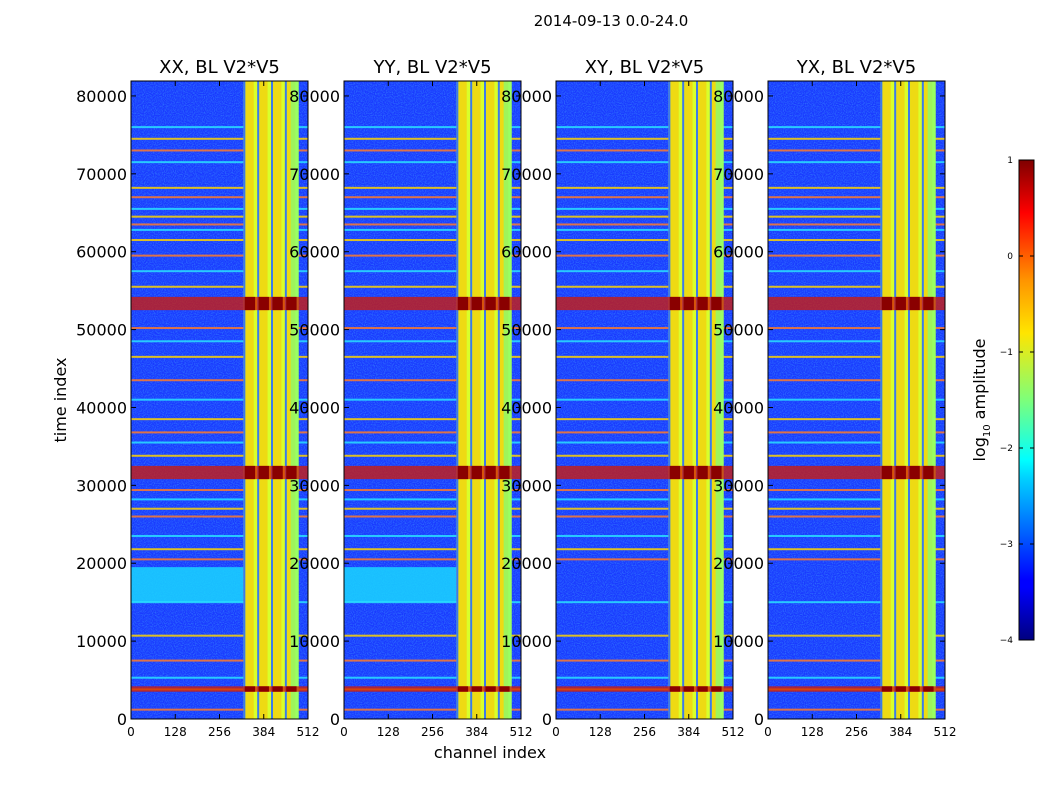  What do you see at coordinates (187, 585) in the screenshot?
I see `elevated-band` at bounding box center [187, 585].